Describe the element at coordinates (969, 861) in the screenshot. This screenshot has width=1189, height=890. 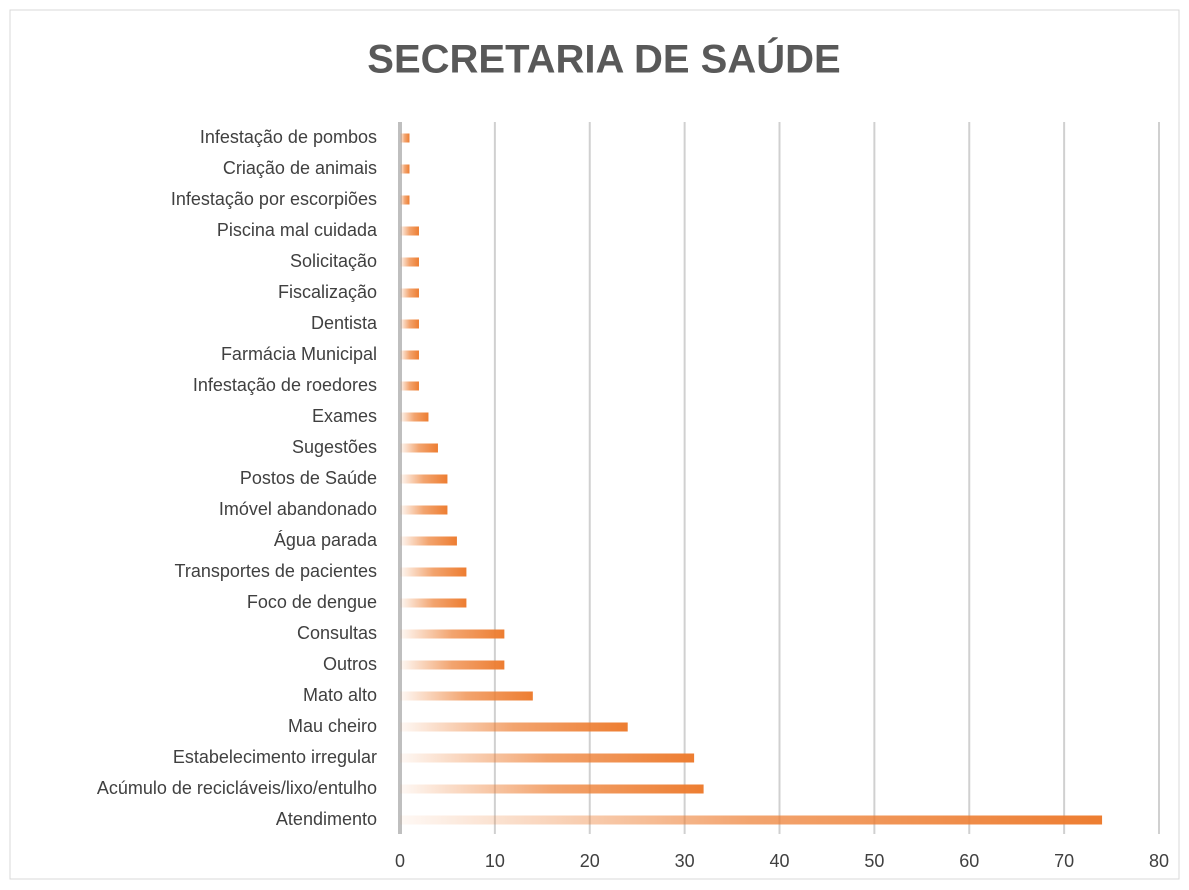
I see `x-tick-label: 60` at that location.